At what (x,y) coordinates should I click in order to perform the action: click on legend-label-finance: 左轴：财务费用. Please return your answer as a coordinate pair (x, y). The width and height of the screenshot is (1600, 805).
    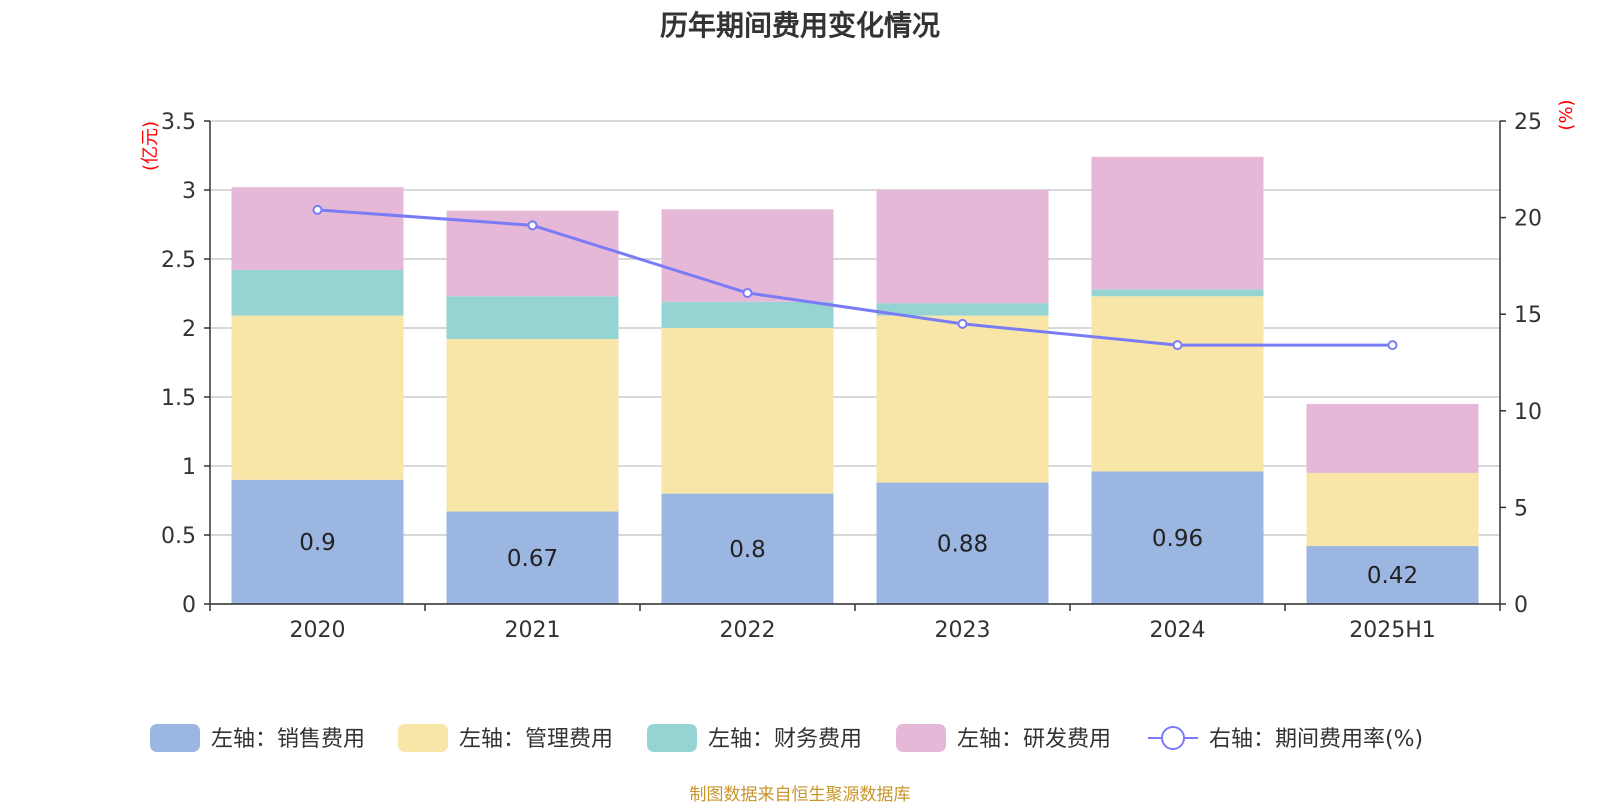
    Looking at the image, I should click on (785, 739).